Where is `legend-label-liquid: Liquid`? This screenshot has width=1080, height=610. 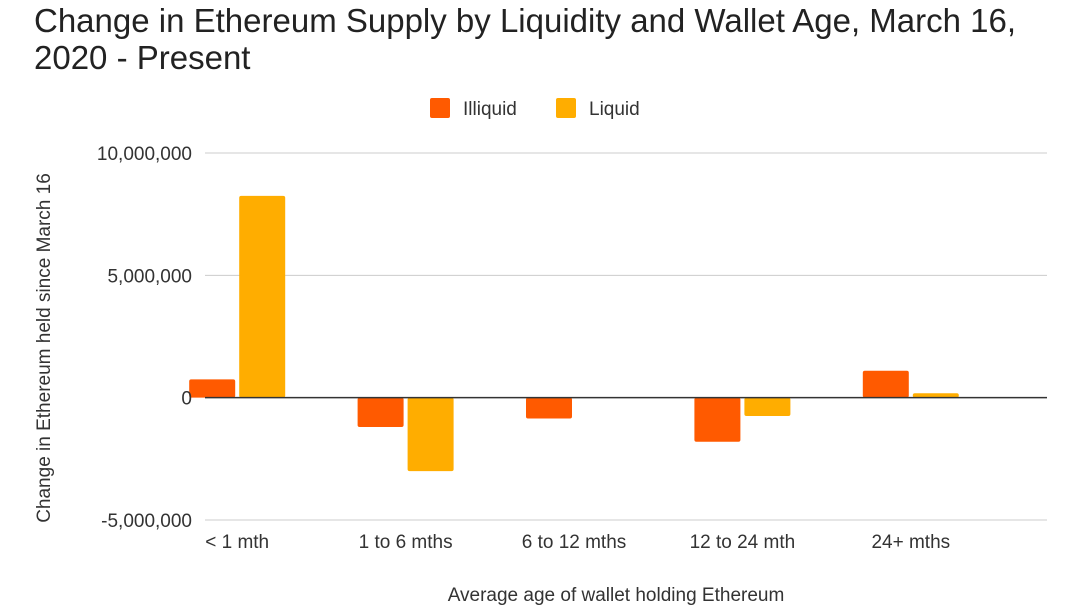 legend-label-liquid: Liquid is located at coordinates (614, 109).